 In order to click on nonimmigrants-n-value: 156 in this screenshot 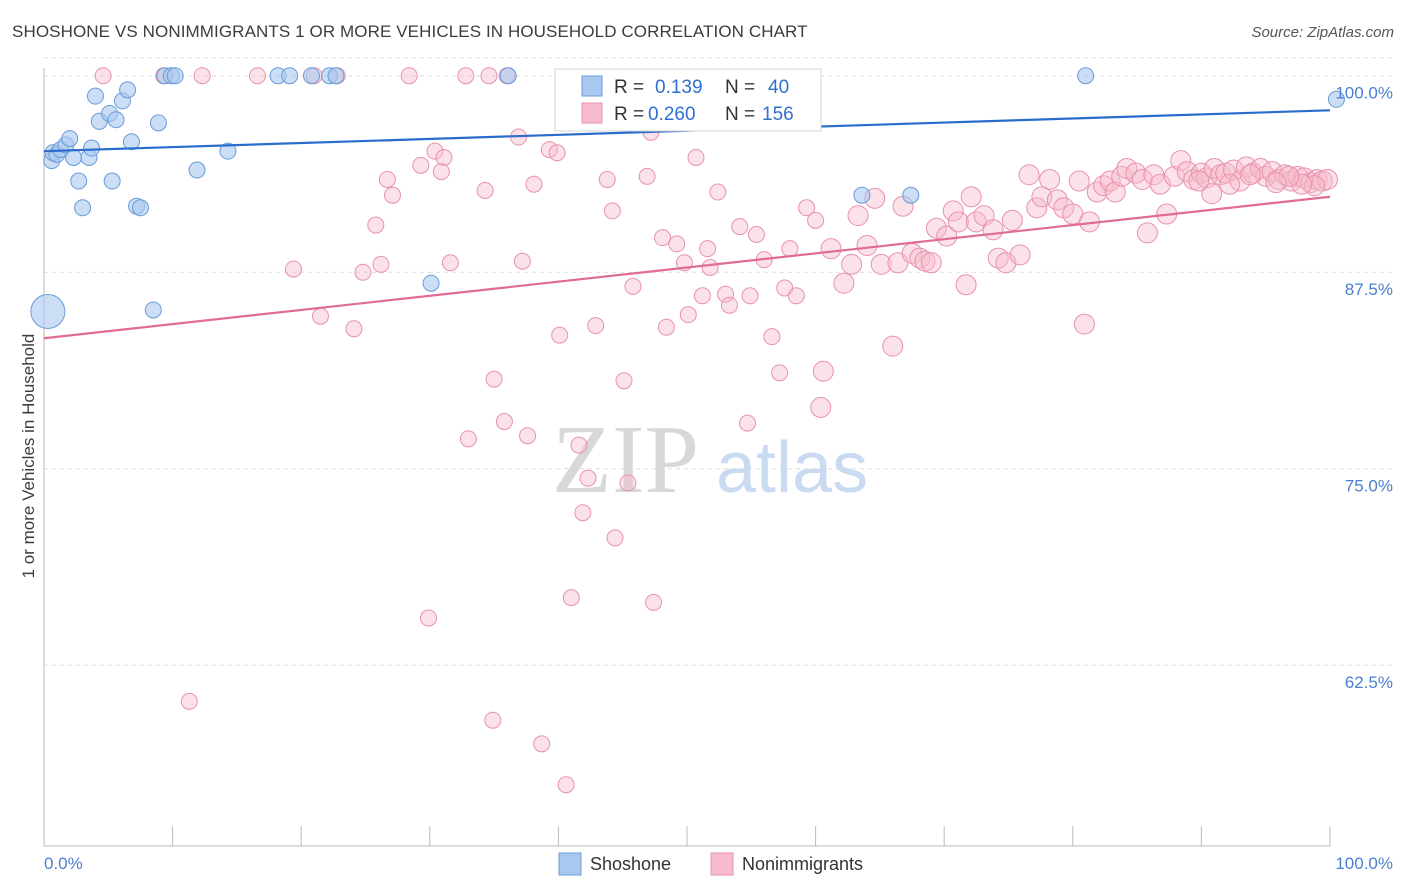, I will do `click(778, 114)`.